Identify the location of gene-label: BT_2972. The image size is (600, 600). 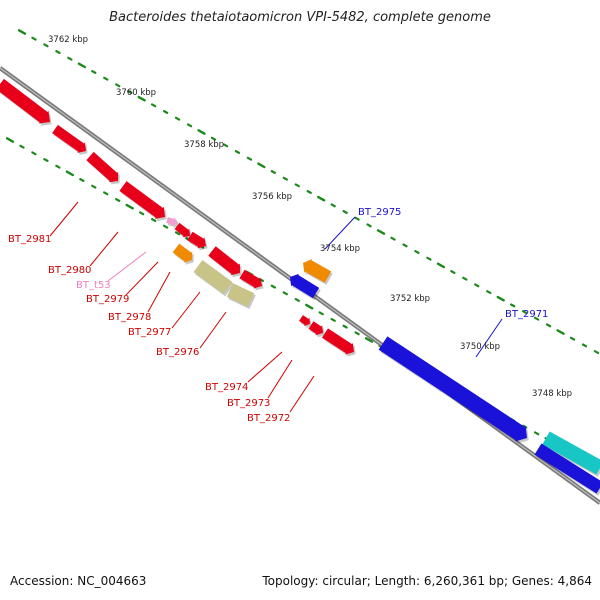
(268, 418).